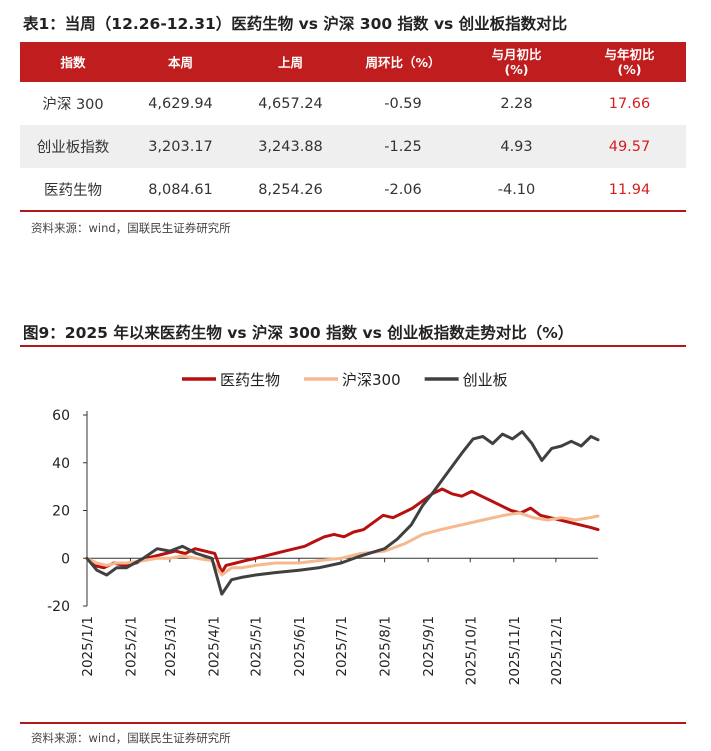 The image size is (711, 751). Describe the element at coordinates (73, 62) in the screenshot. I see `header-index: 指数` at that location.